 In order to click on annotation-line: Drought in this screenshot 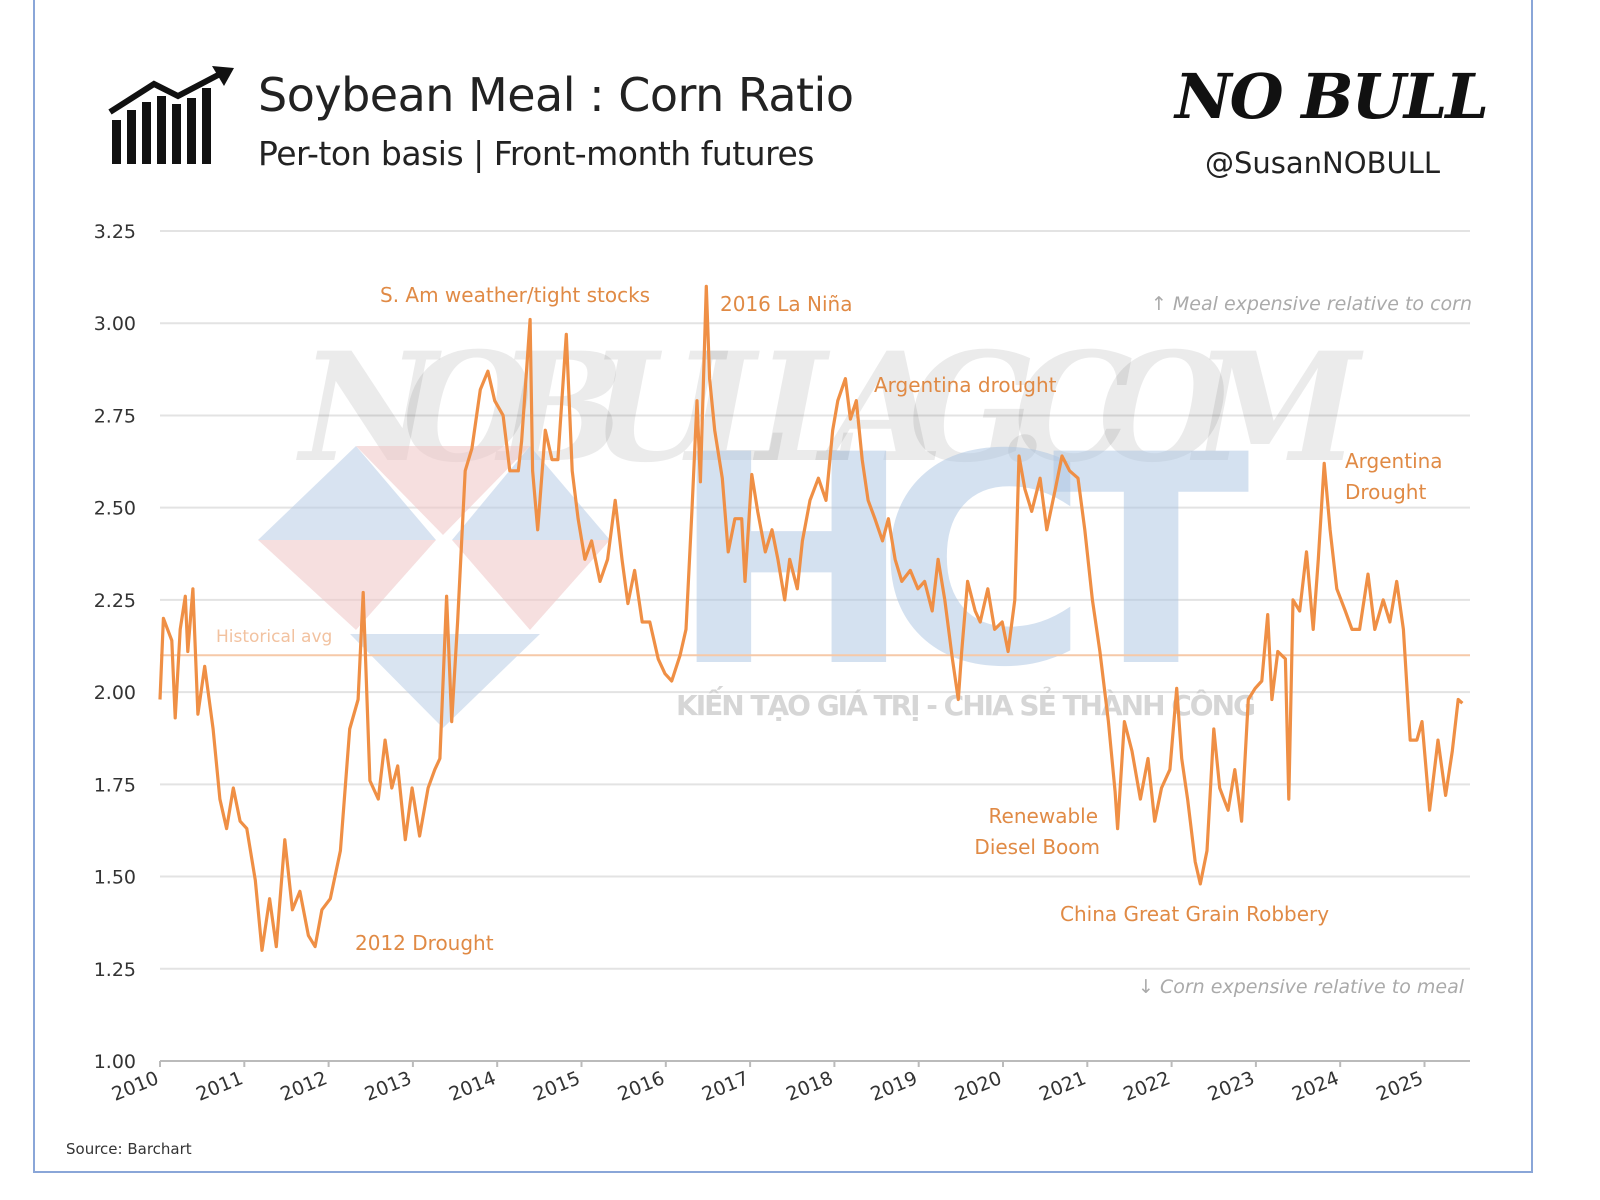, I will do `click(1385, 492)`.